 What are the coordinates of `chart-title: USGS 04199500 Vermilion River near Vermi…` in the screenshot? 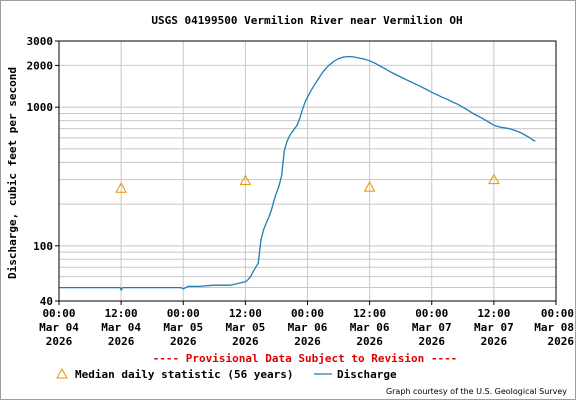 It's located at (306, 20).